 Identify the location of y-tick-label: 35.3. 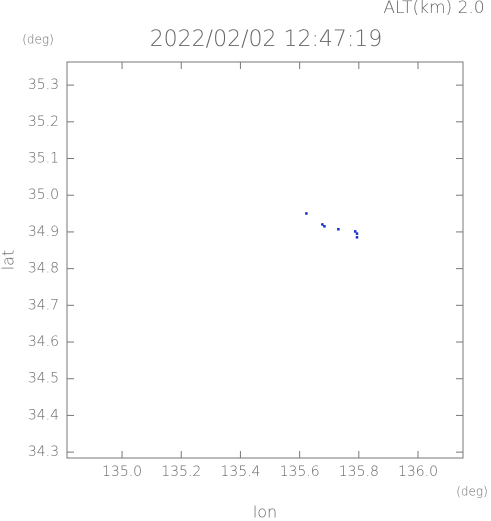
(43, 85).